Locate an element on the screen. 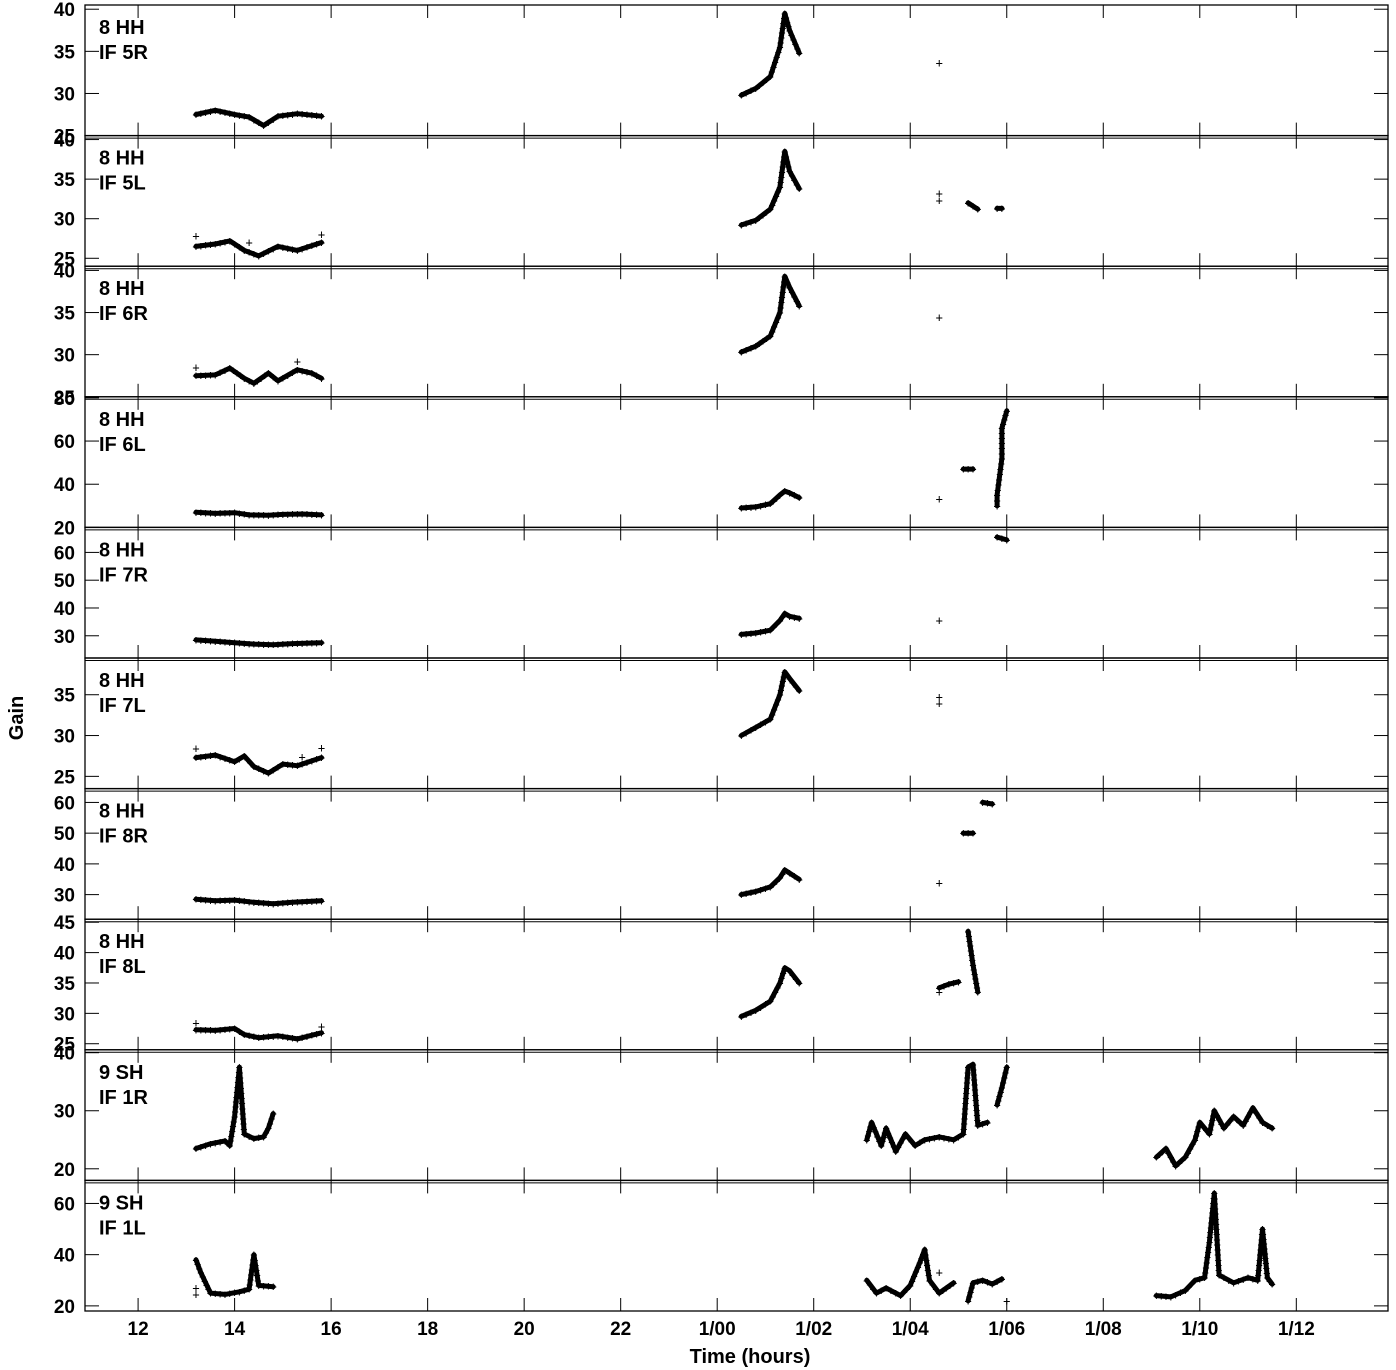  data-segment: +++++++++++++++++++++++++++ is located at coordinates (258, 117).